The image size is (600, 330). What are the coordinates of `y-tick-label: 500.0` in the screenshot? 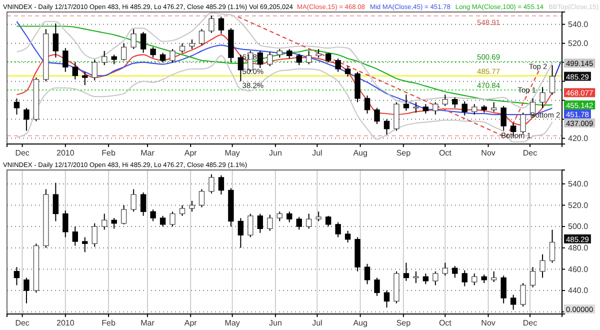 It's located at (578, 227).